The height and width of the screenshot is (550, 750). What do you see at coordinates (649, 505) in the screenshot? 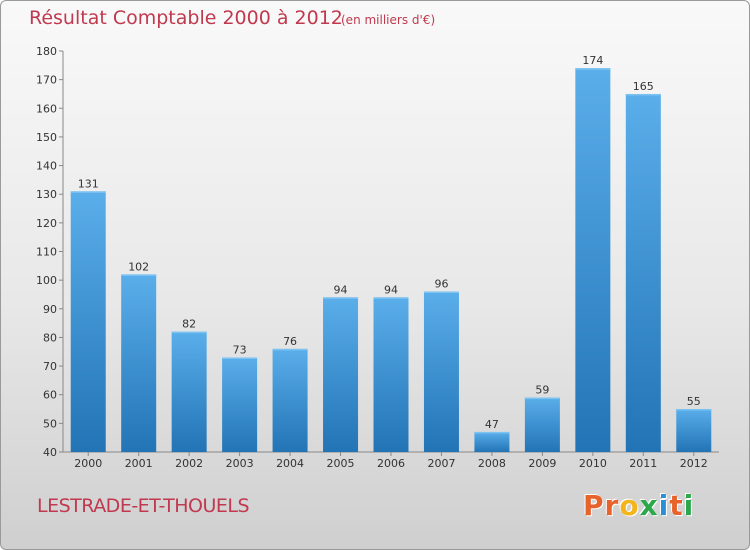
I see `logo-letter: x` at bounding box center [649, 505].